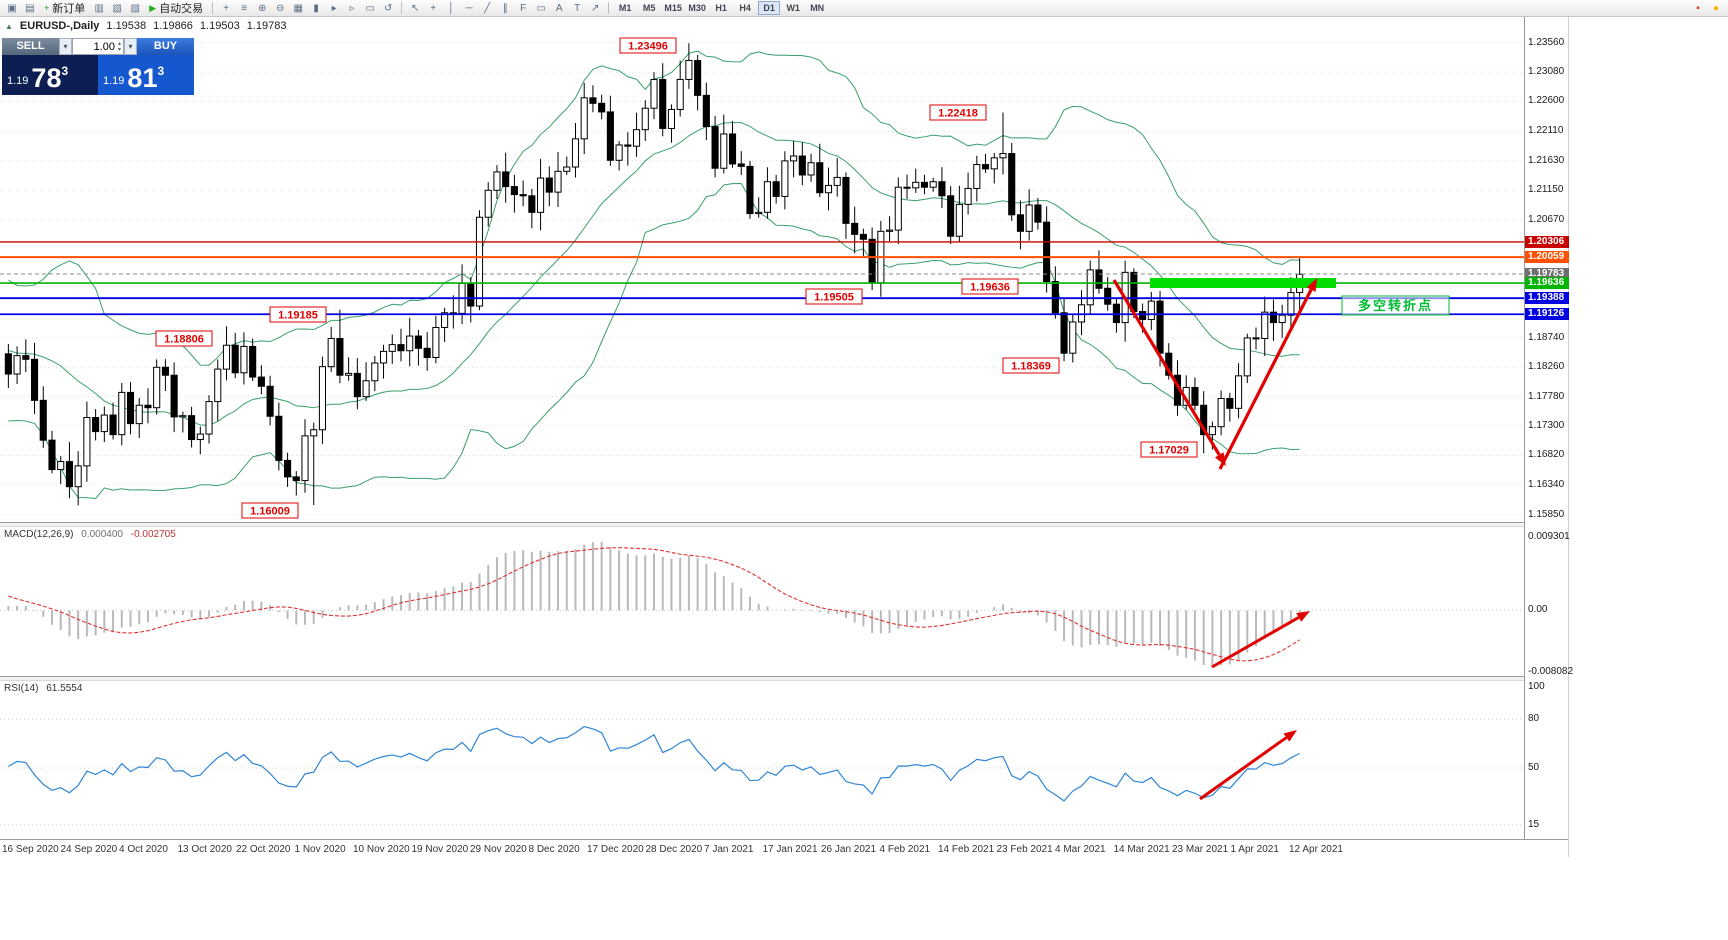 The width and height of the screenshot is (1728, 940). What do you see at coordinates (1698, 8) in the screenshot?
I see `alert-red-icon: ▪` at bounding box center [1698, 8].